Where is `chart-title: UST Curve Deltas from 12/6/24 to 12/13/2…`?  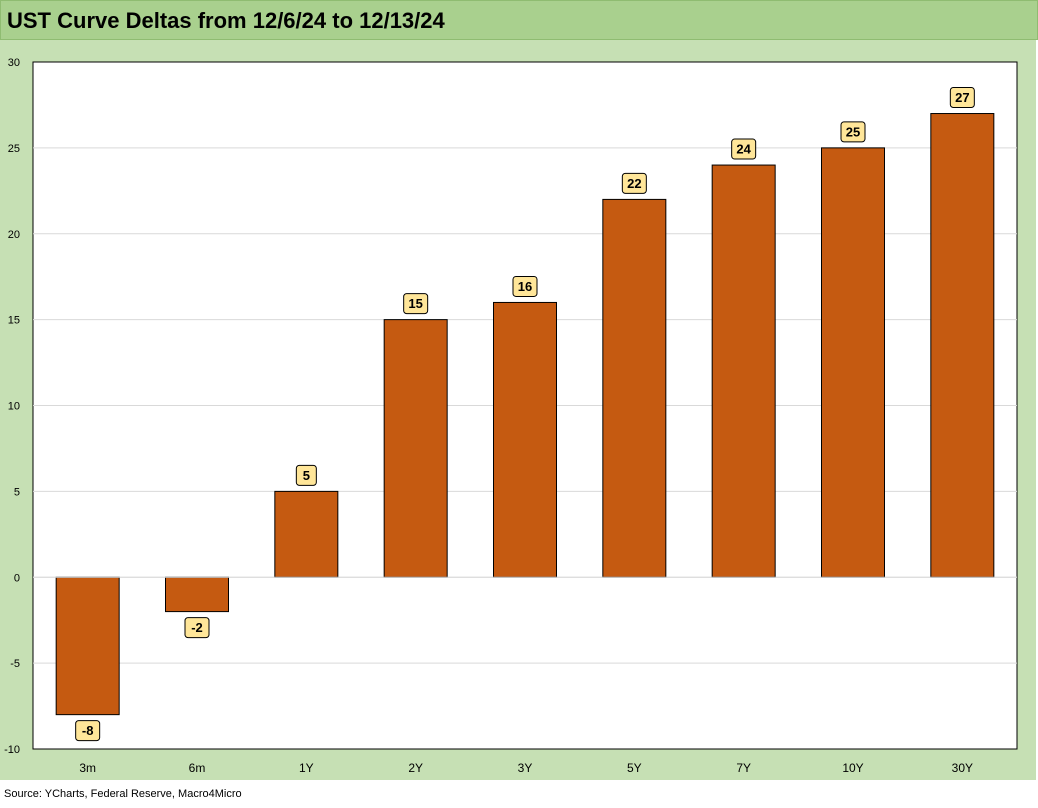
chart-title: UST Curve Deltas from 12/6/24 to 12/13/2… is located at coordinates (226, 20).